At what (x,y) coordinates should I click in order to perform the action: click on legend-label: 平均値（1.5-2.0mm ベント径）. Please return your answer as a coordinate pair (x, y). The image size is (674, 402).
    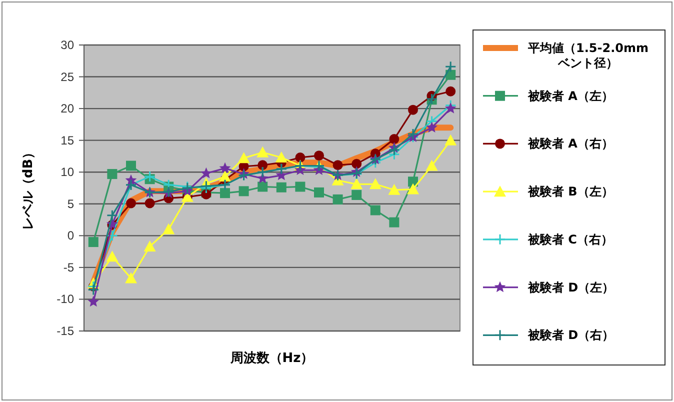
    Looking at the image, I should click on (588, 55).